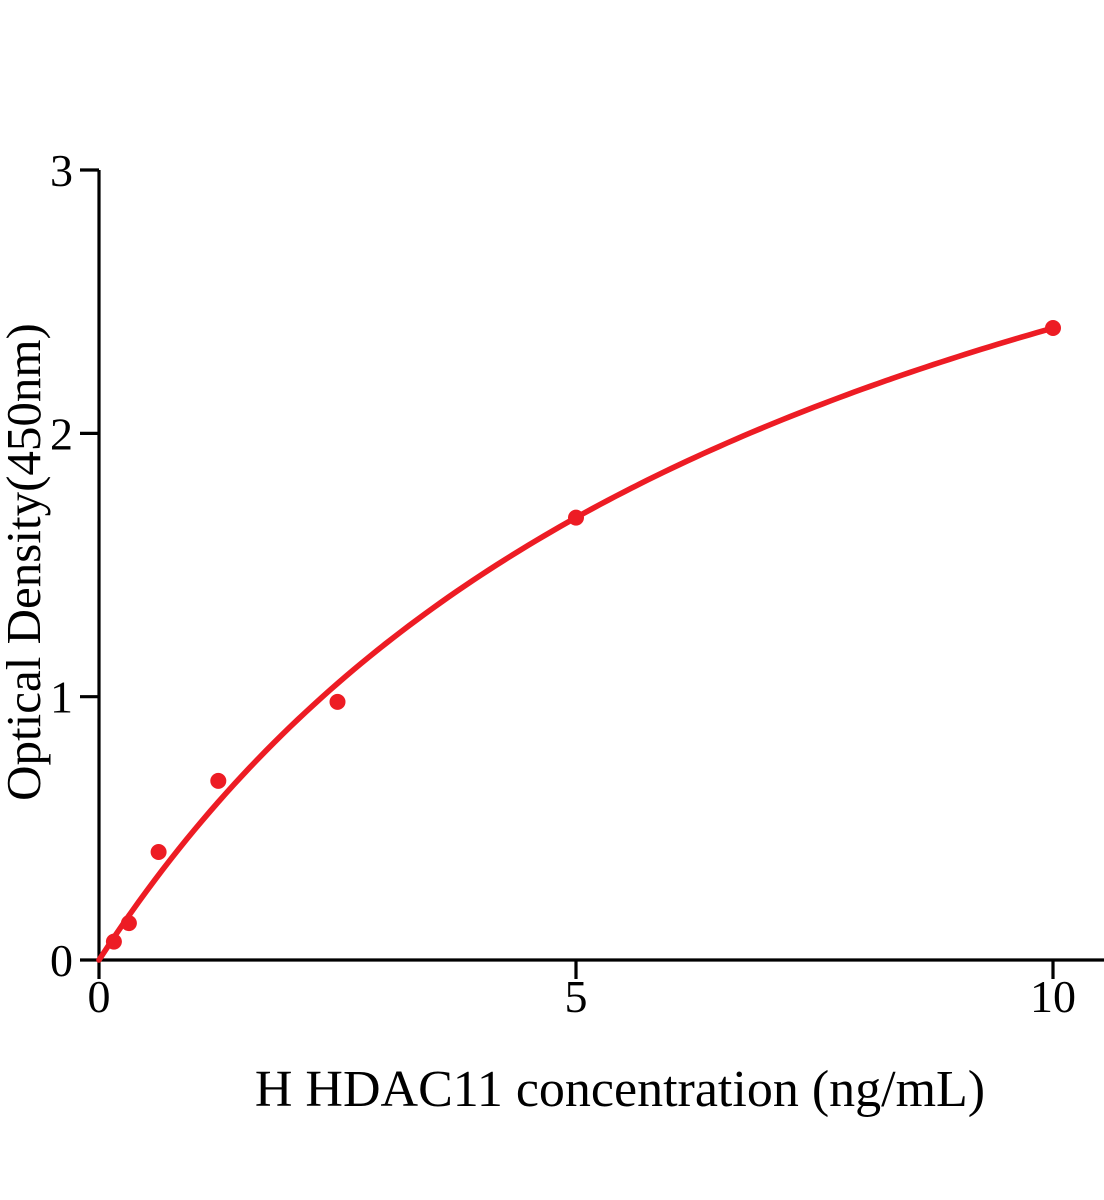  What do you see at coordinates (620, 1089) in the screenshot?
I see `x-axis-title: H HDAC11 concentration (ng/mL)` at bounding box center [620, 1089].